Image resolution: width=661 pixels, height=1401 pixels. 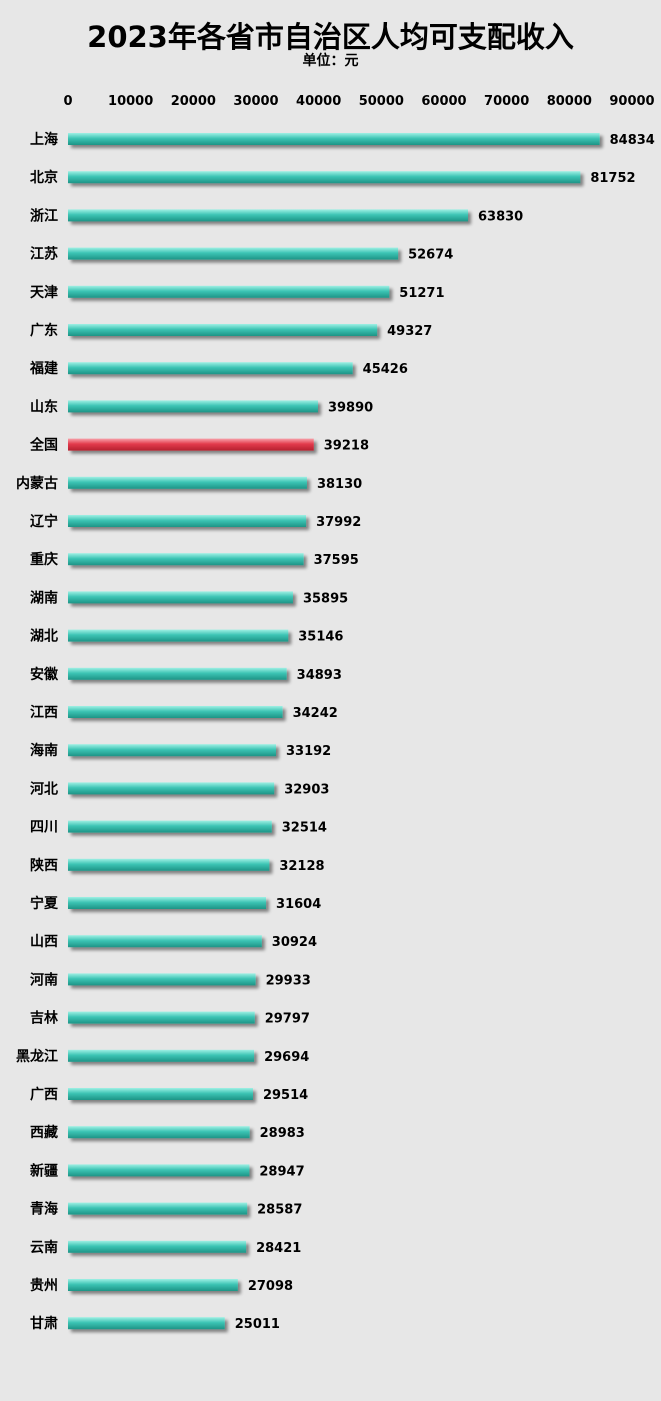 I want to click on value-label: 39890, so click(x=350, y=407).